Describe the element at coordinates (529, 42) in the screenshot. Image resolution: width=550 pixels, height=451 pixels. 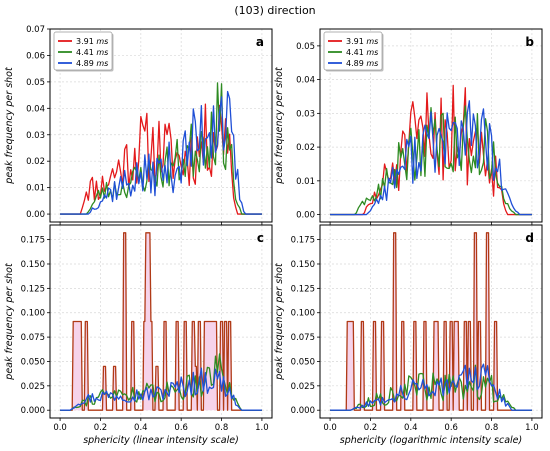
I see `panel-label: b` at that location.